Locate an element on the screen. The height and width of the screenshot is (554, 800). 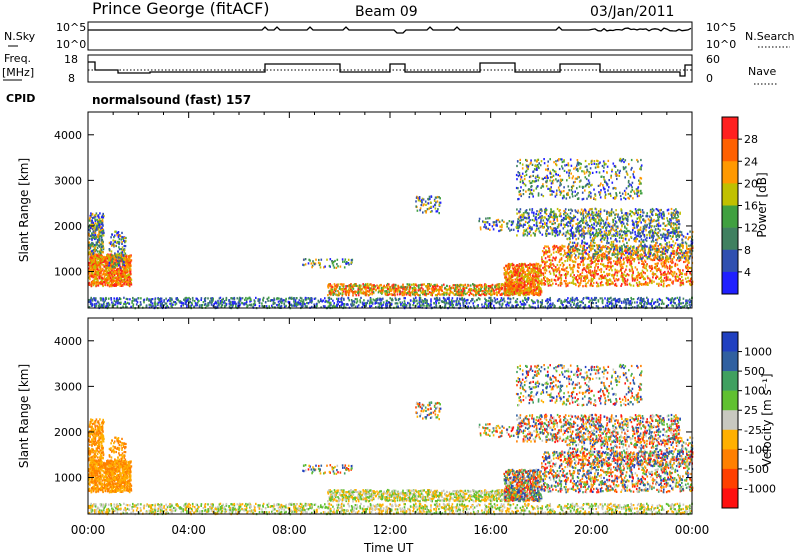
colorbar-tick-label: 20 is located at coordinates (751, 183).